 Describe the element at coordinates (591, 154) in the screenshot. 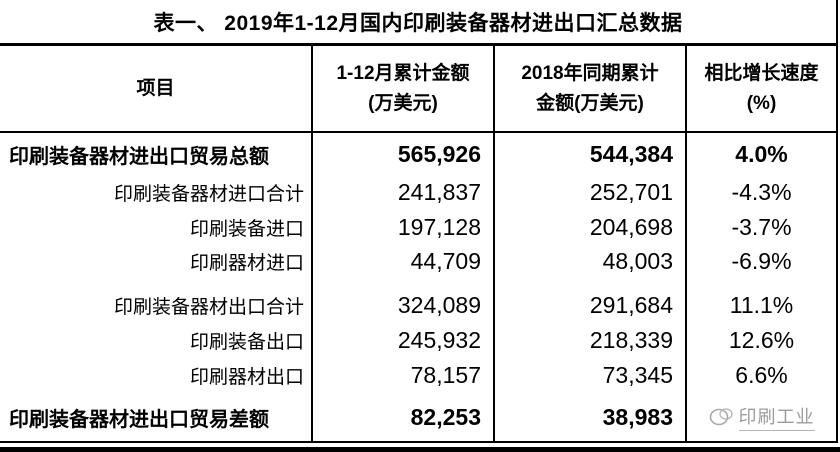

I see `amount-2018-cell: 544,384` at that location.